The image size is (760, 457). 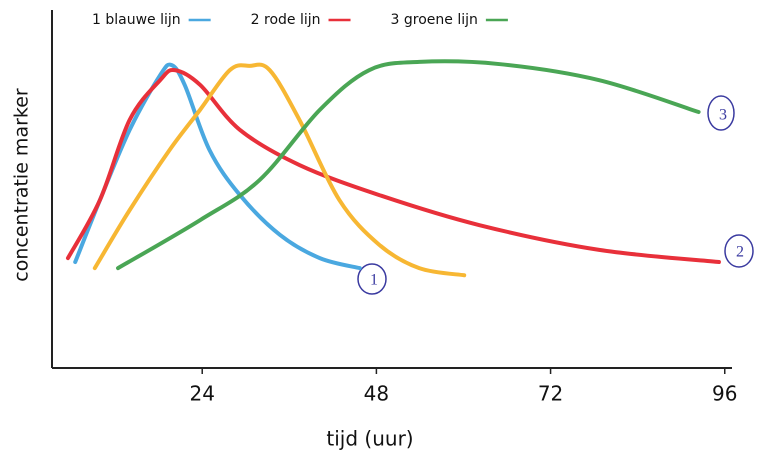 What do you see at coordinates (550, 394) in the screenshot?
I see `x-tick-label: 72` at bounding box center [550, 394].